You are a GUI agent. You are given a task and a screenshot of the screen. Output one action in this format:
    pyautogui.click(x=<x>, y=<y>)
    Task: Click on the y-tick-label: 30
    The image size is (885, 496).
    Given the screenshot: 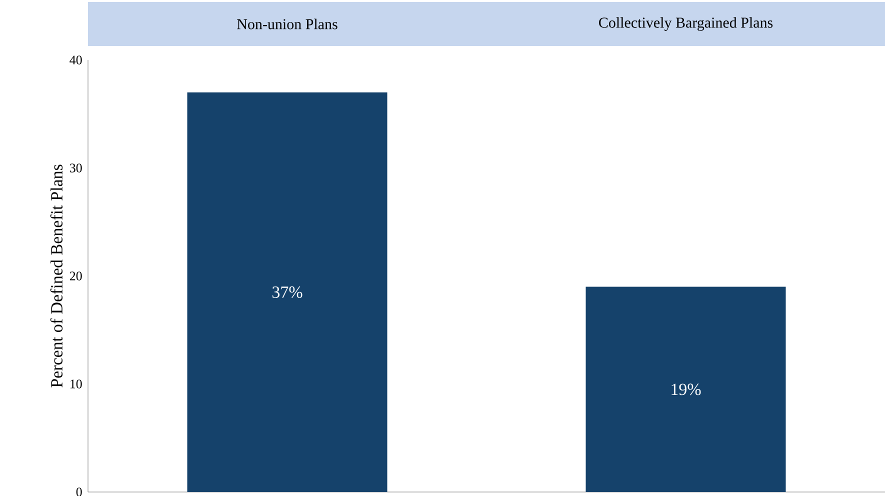 What is the action you would take?
    pyautogui.click(x=76, y=168)
    